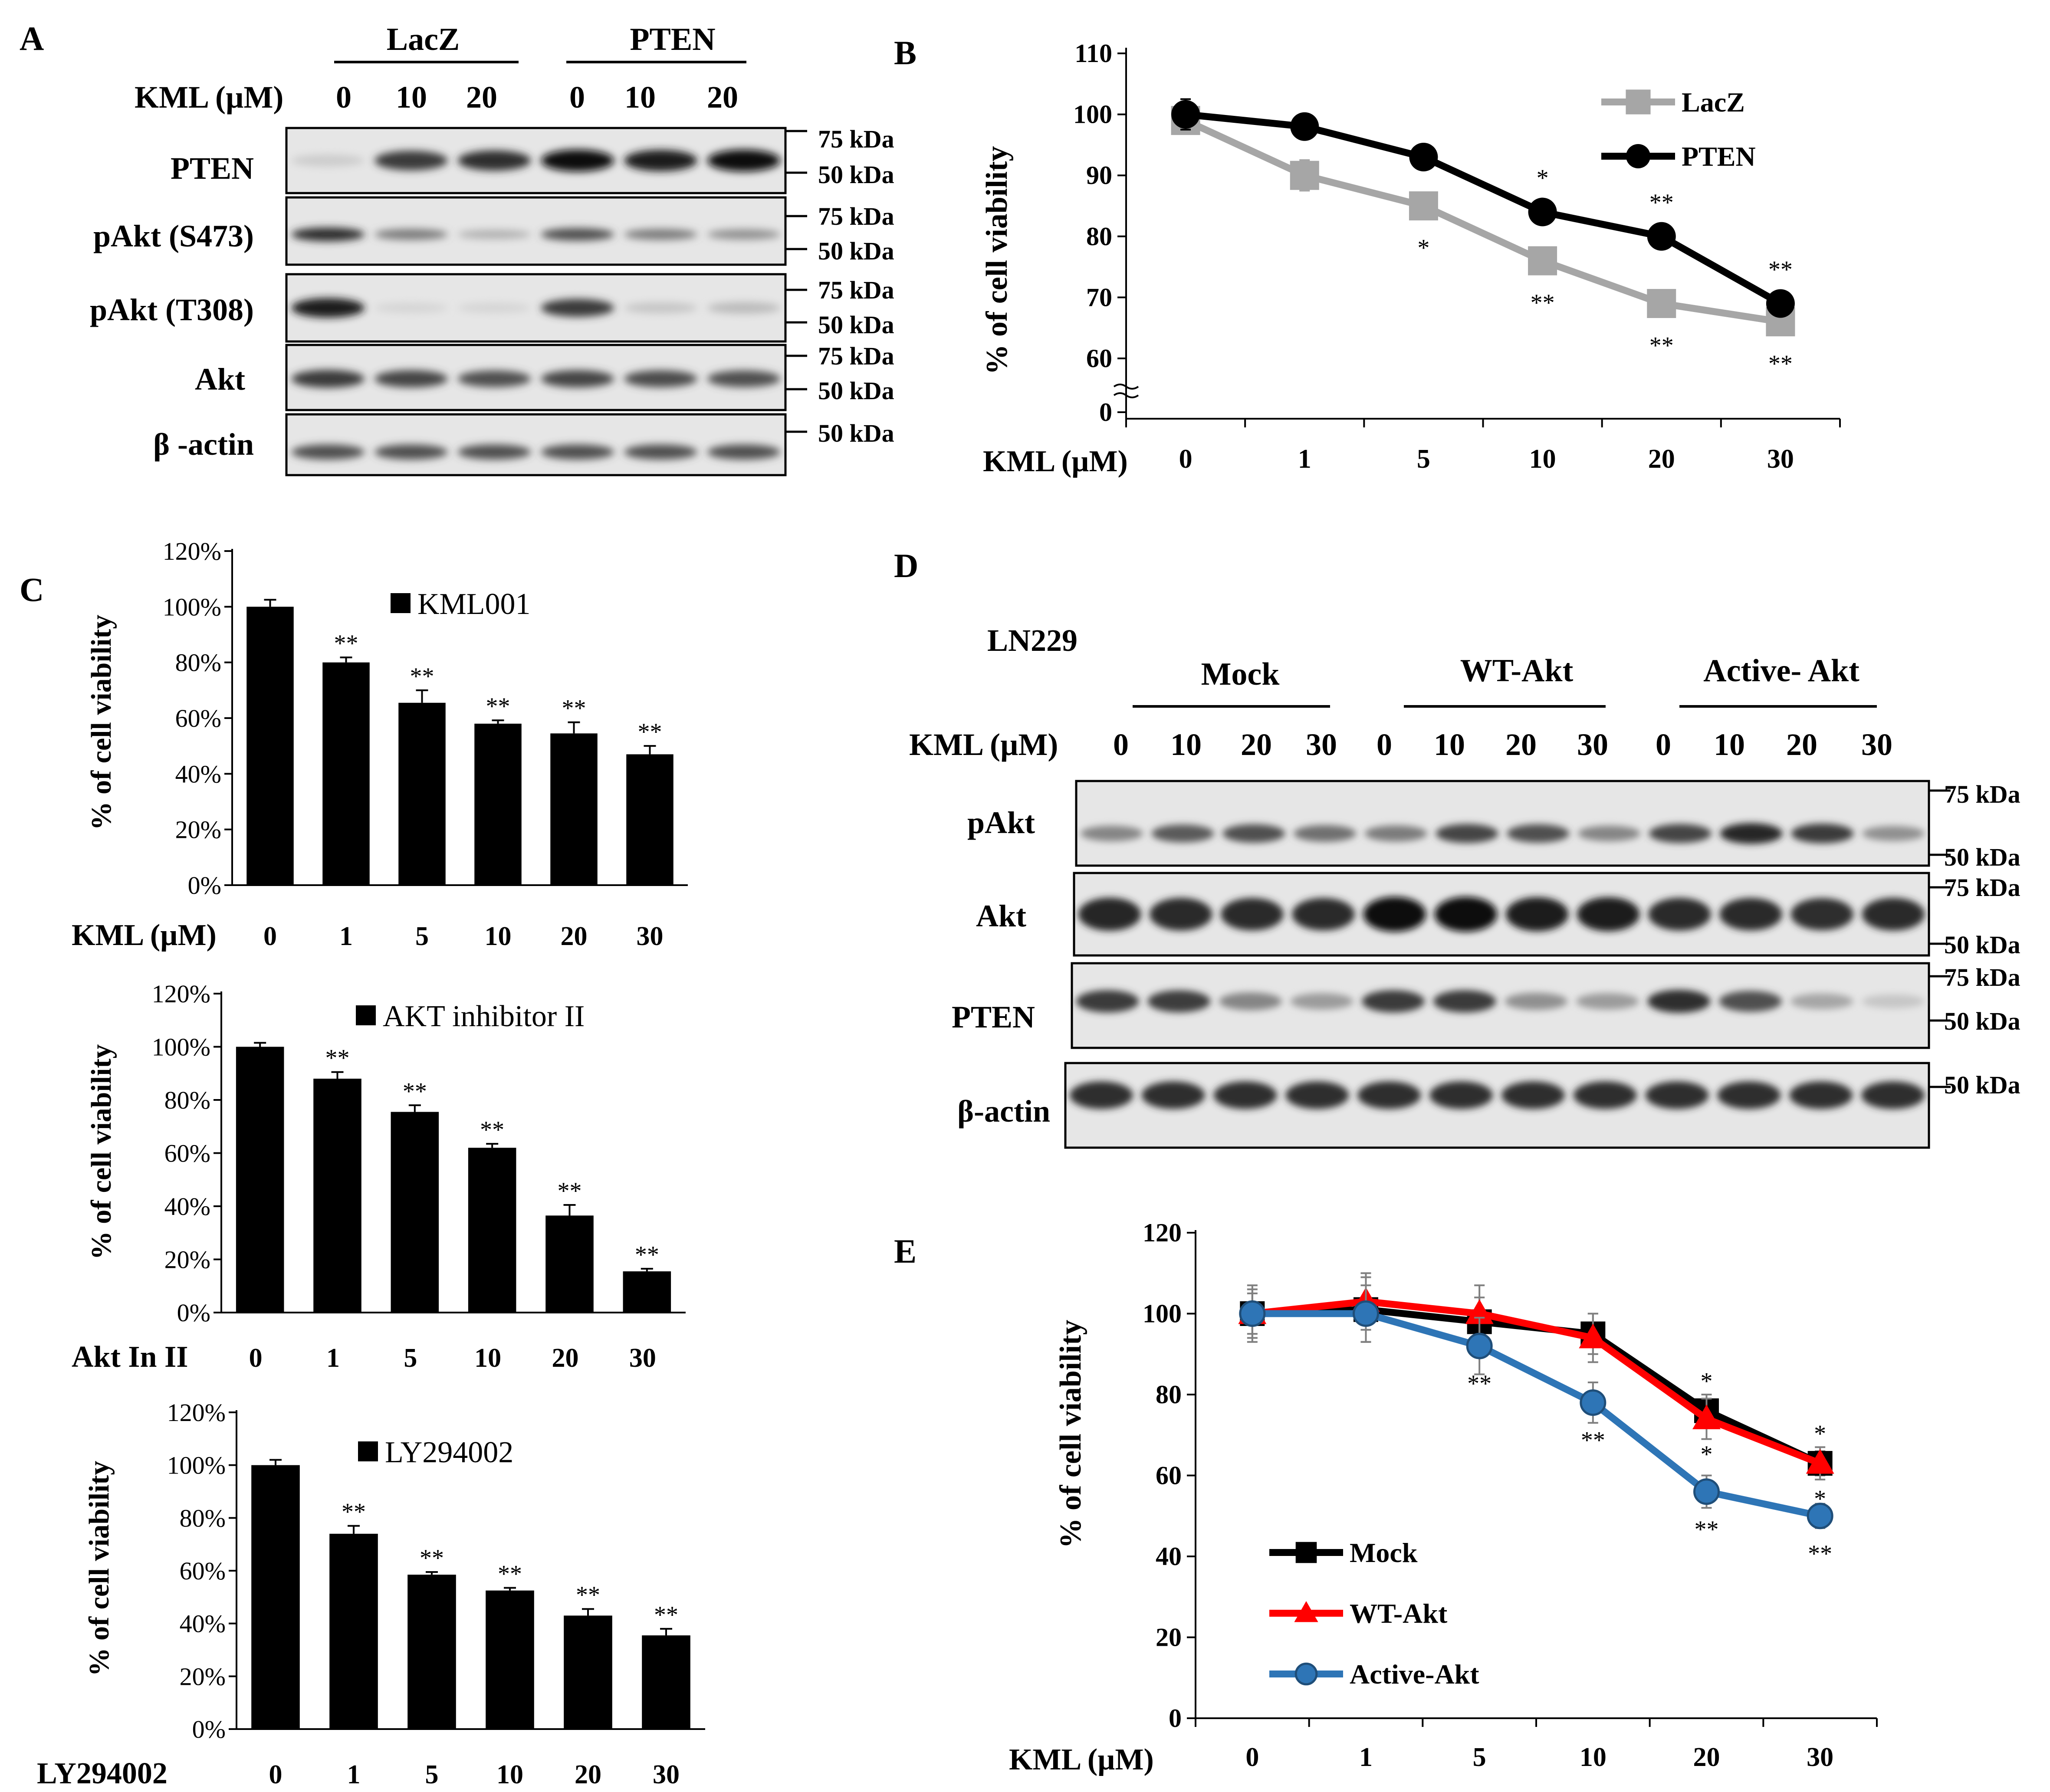 The height and width of the screenshot is (1792, 2050). Describe the element at coordinates (905, 1251) in the screenshot. I see `panel-letter-e: E` at that location.